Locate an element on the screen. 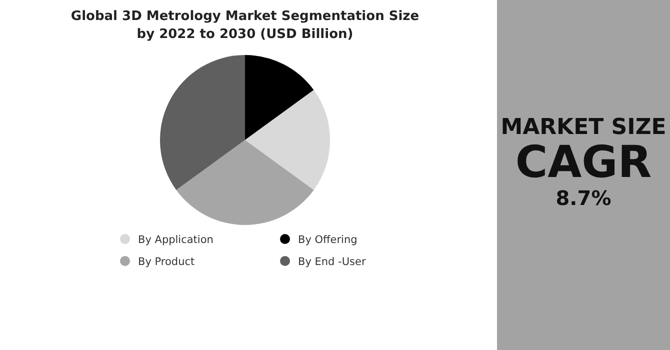 This screenshot has height=350, width=670. legend-label: By Product is located at coordinates (166, 262).